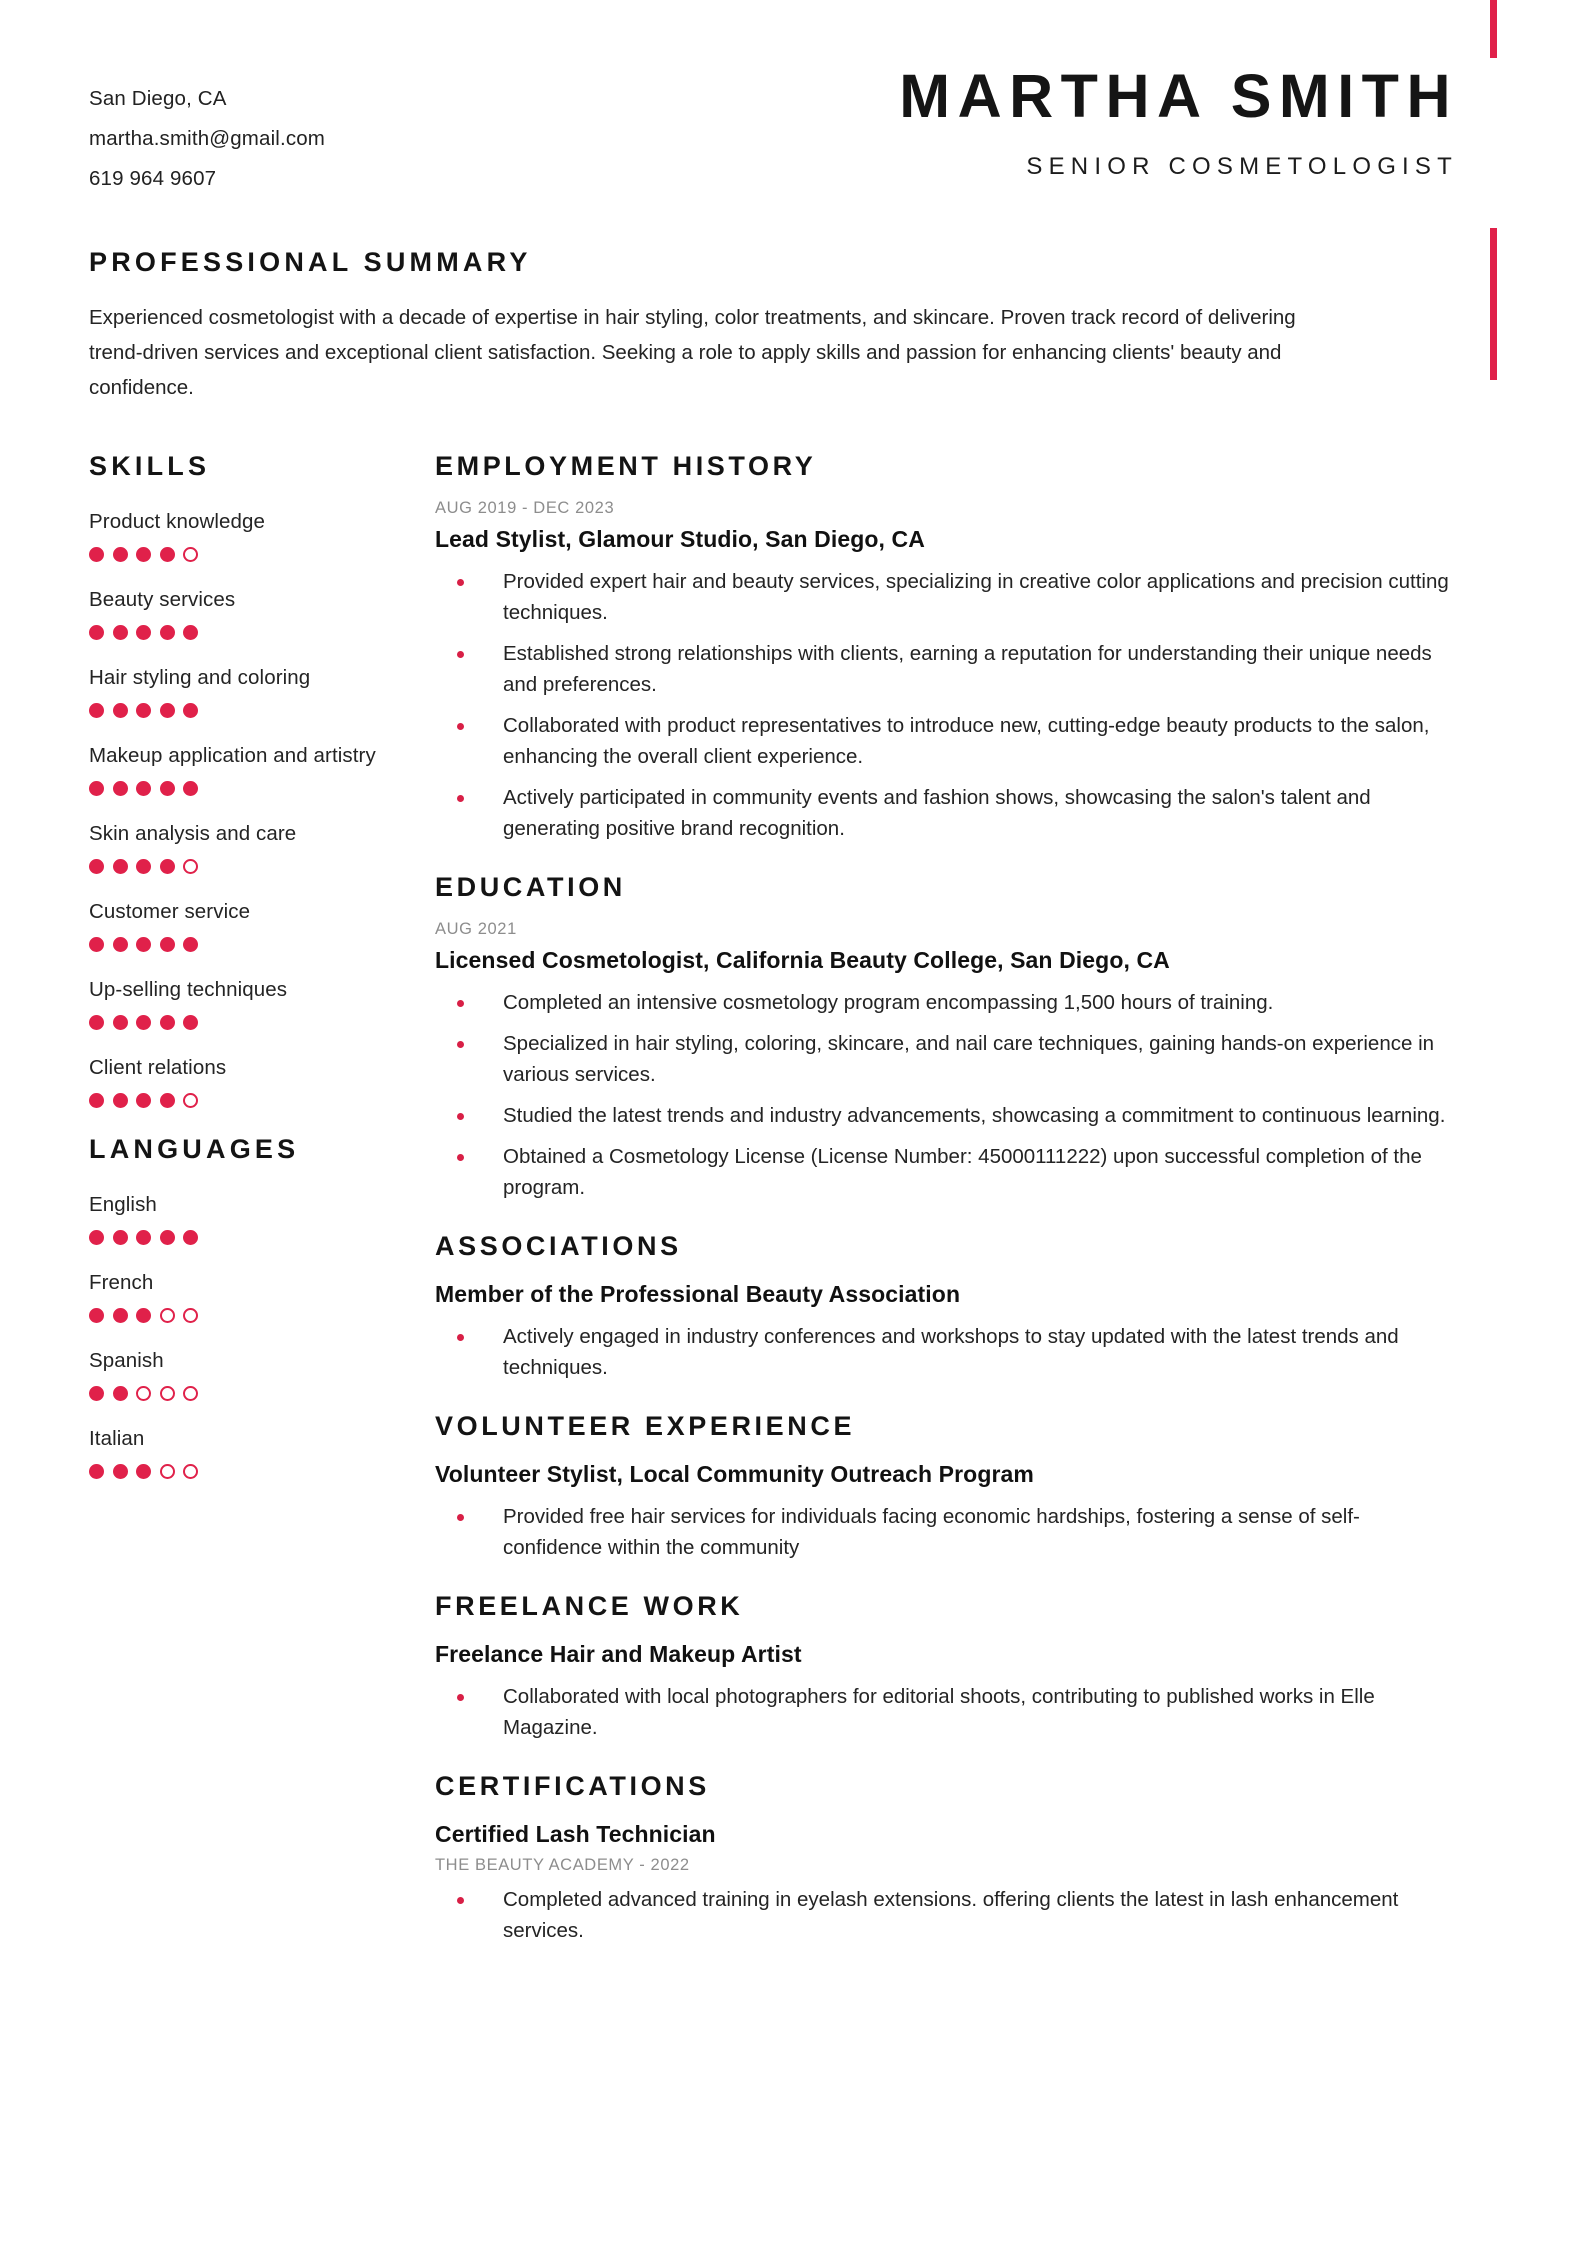  Describe the element at coordinates (207, 138) in the screenshot. I see `contact-email: martha.smith@gmail.com` at that location.